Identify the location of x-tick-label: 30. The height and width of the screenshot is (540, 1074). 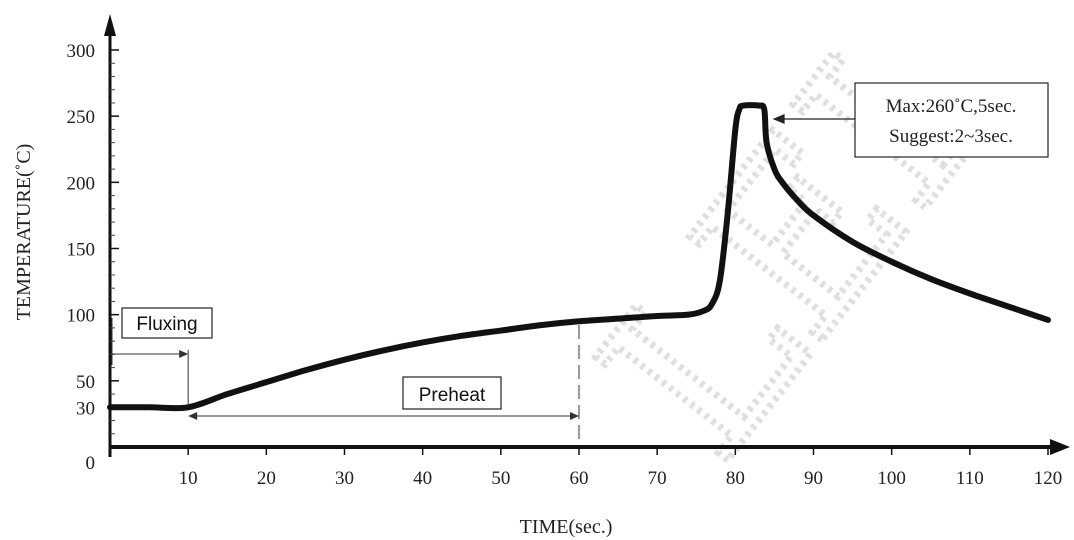
(344, 478).